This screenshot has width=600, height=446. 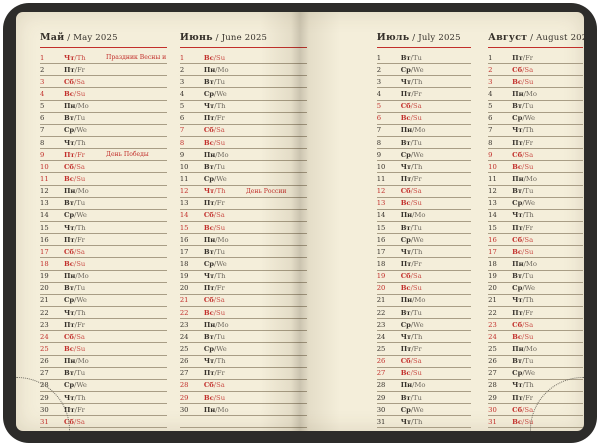 What do you see at coordinates (184, 251) in the screenshot?
I see `day-number: 17` at bounding box center [184, 251].